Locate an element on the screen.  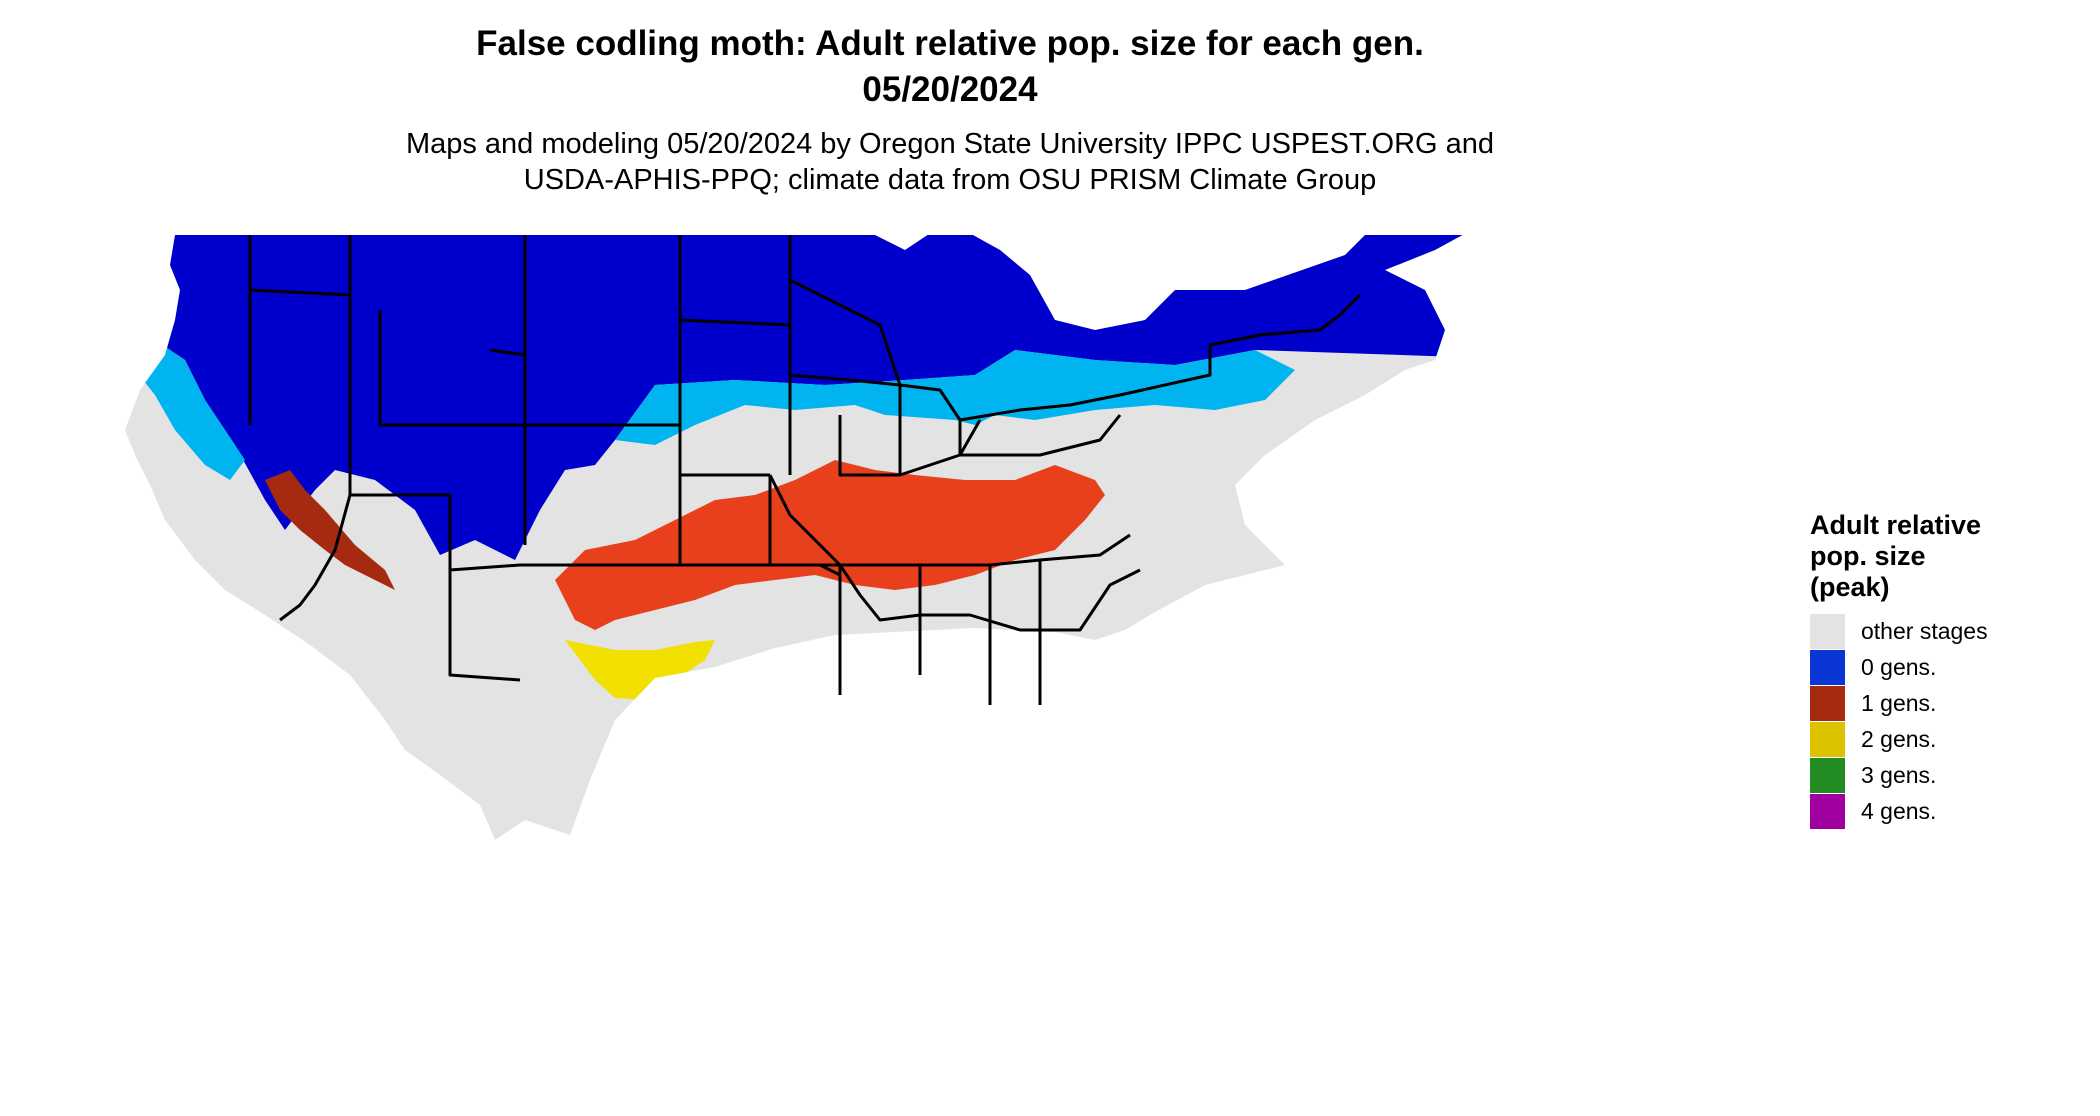
legend-title-line-3: (peak) is located at coordinates (1850, 587).